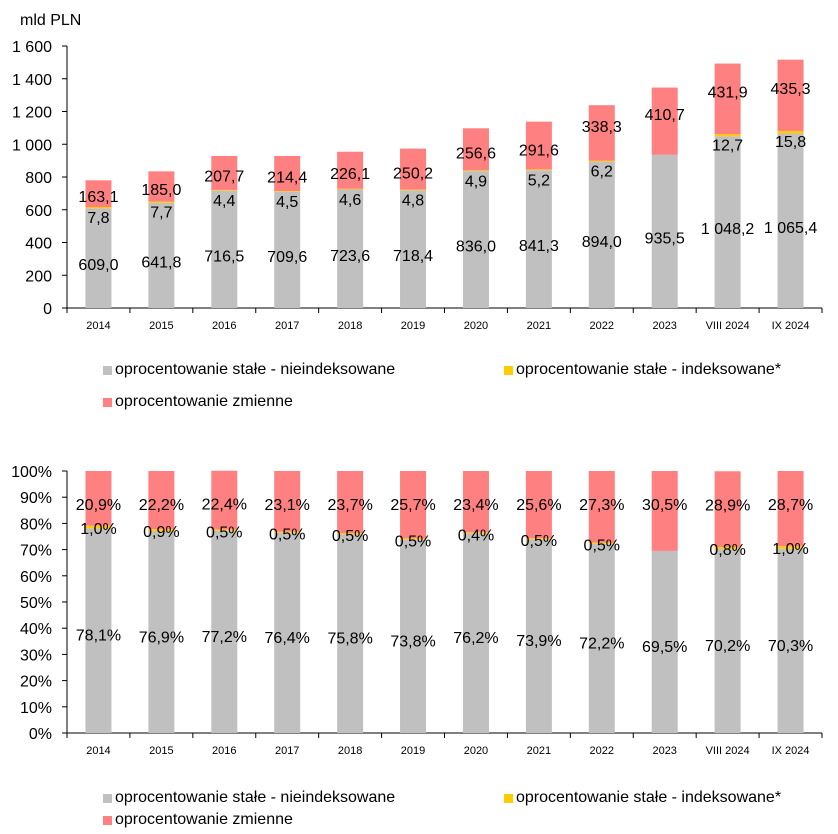 This screenshot has width=838, height=834. What do you see at coordinates (161, 532) in the screenshot?
I see `data-label-fixed-indexed: 0,9%` at bounding box center [161, 532].